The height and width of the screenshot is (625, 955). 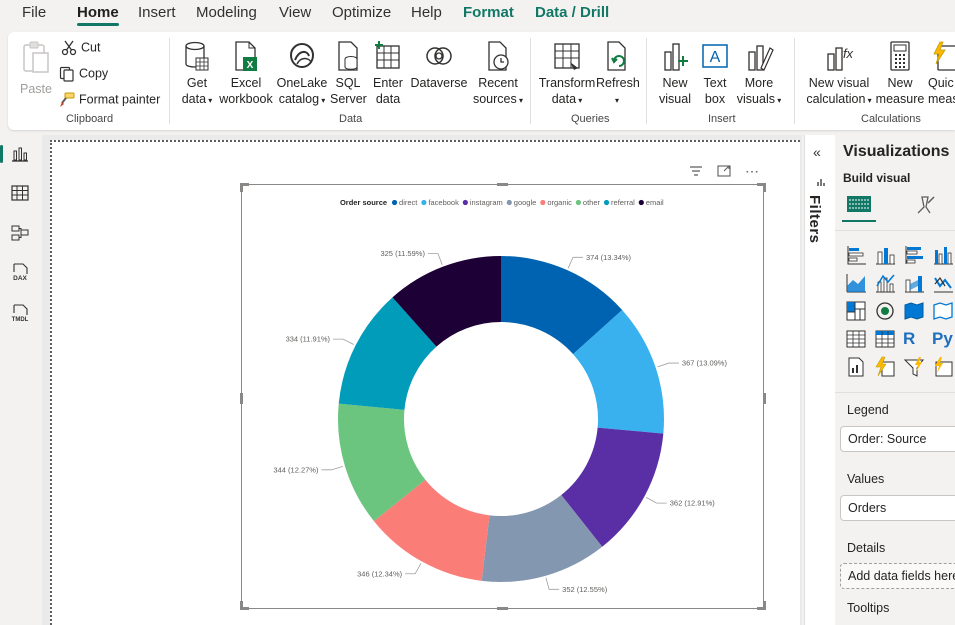 What do you see at coordinates (943, 311) in the screenshot?
I see `filled-map-icon` at bounding box center [943, 311].